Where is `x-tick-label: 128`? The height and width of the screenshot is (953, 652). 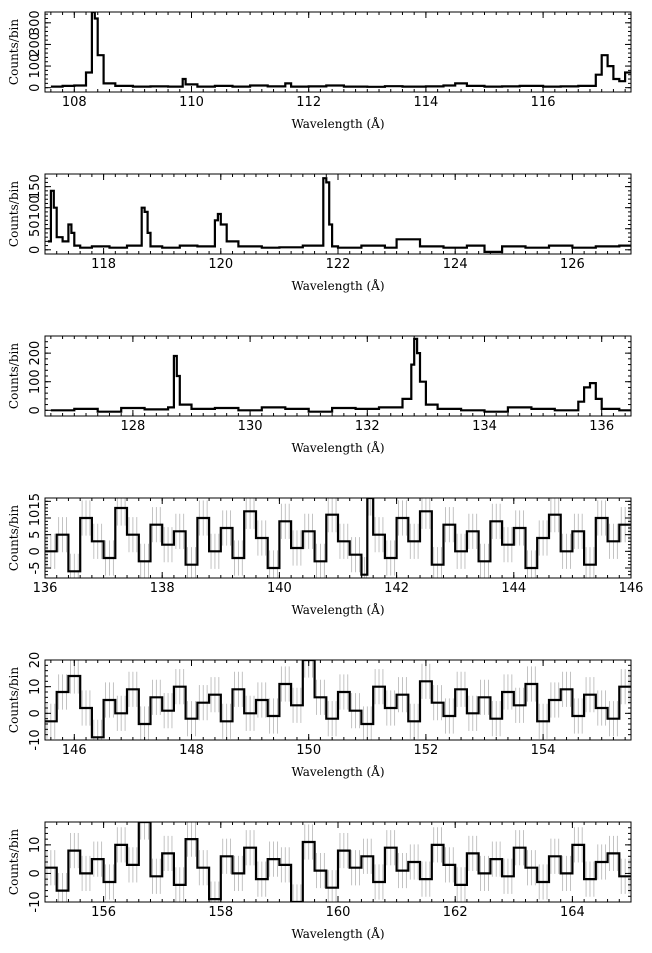
x-tick-label: 128 is located at coordinates (132, 426).